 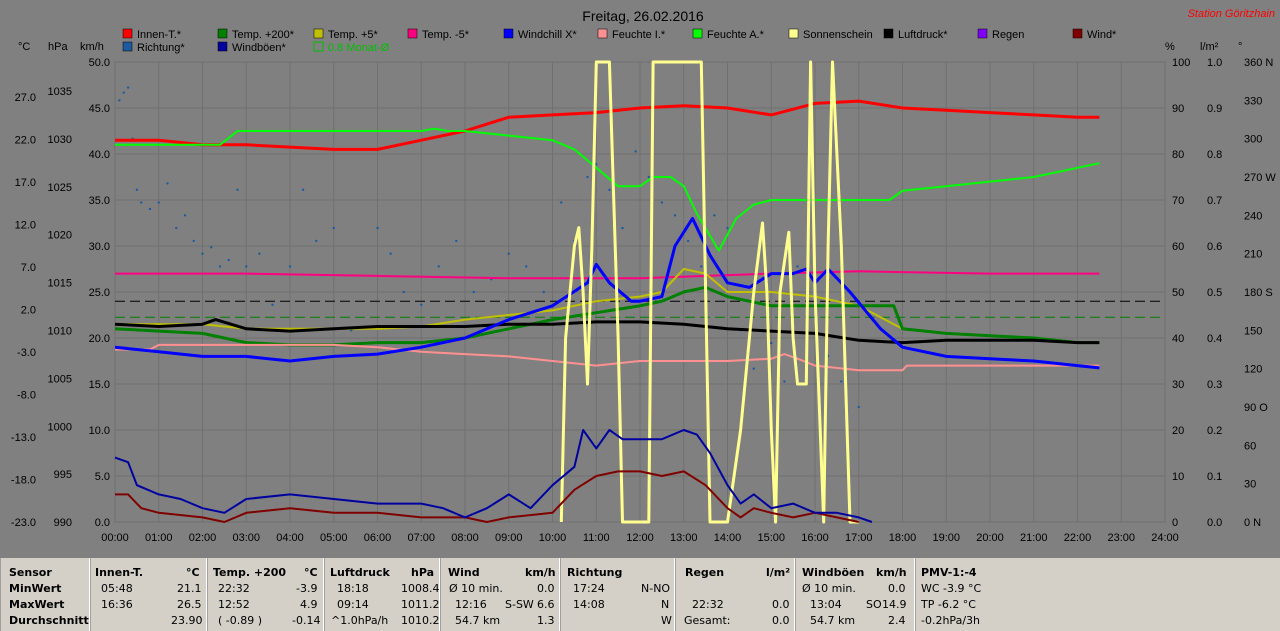 I want to click on stats-max-label: MaxWert, so click(x=37, y=604).